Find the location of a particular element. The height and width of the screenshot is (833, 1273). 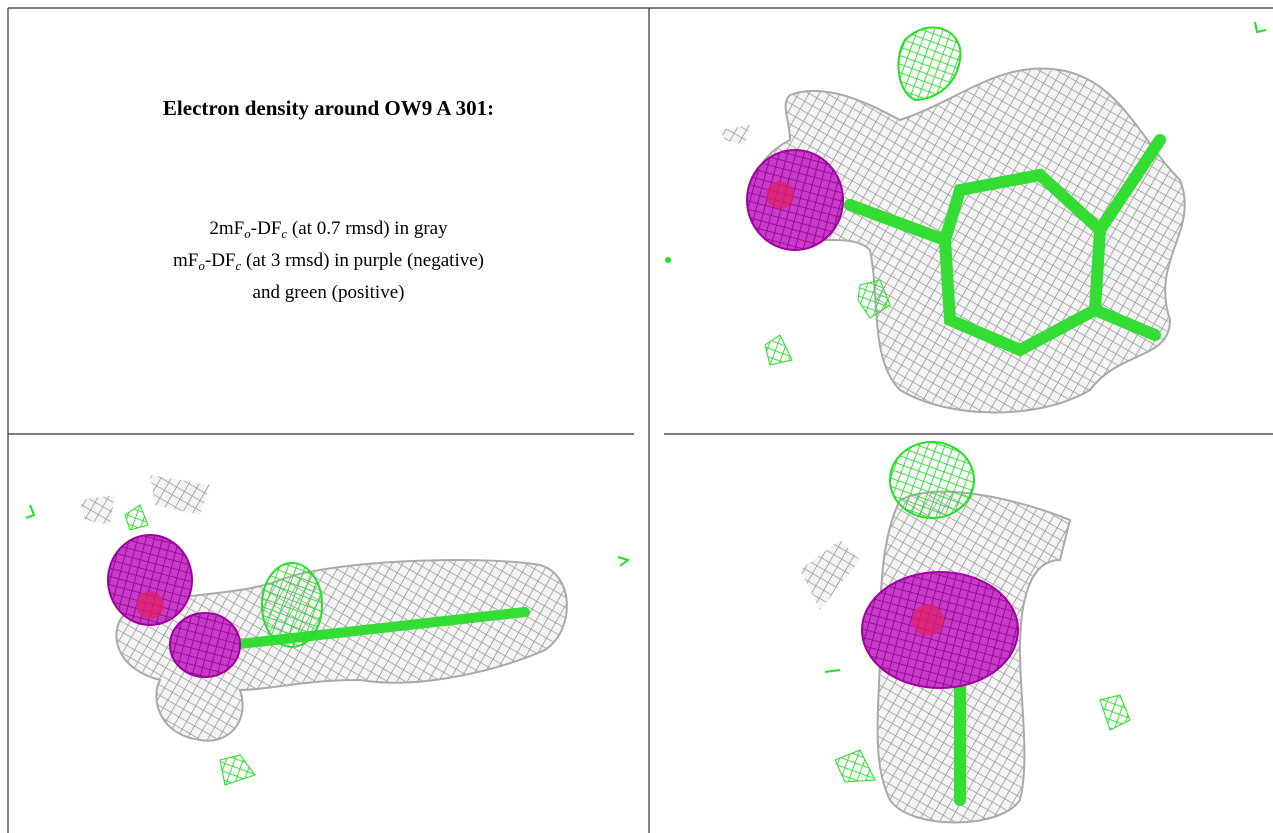

caption-line: mFo-DFc (at 3 rmsd) in purple (negative) is located at coordinates (328, 262).